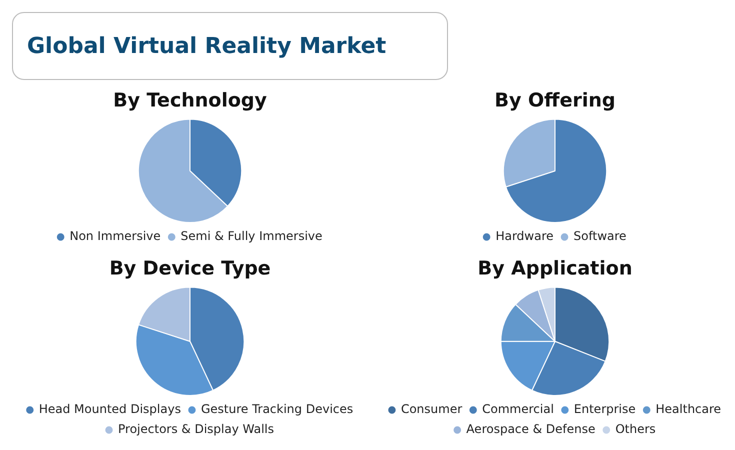 Image resolution: width=735 pixels, height=450 pixels. I want to click on legend-label: Hardware, so click(525, 236).